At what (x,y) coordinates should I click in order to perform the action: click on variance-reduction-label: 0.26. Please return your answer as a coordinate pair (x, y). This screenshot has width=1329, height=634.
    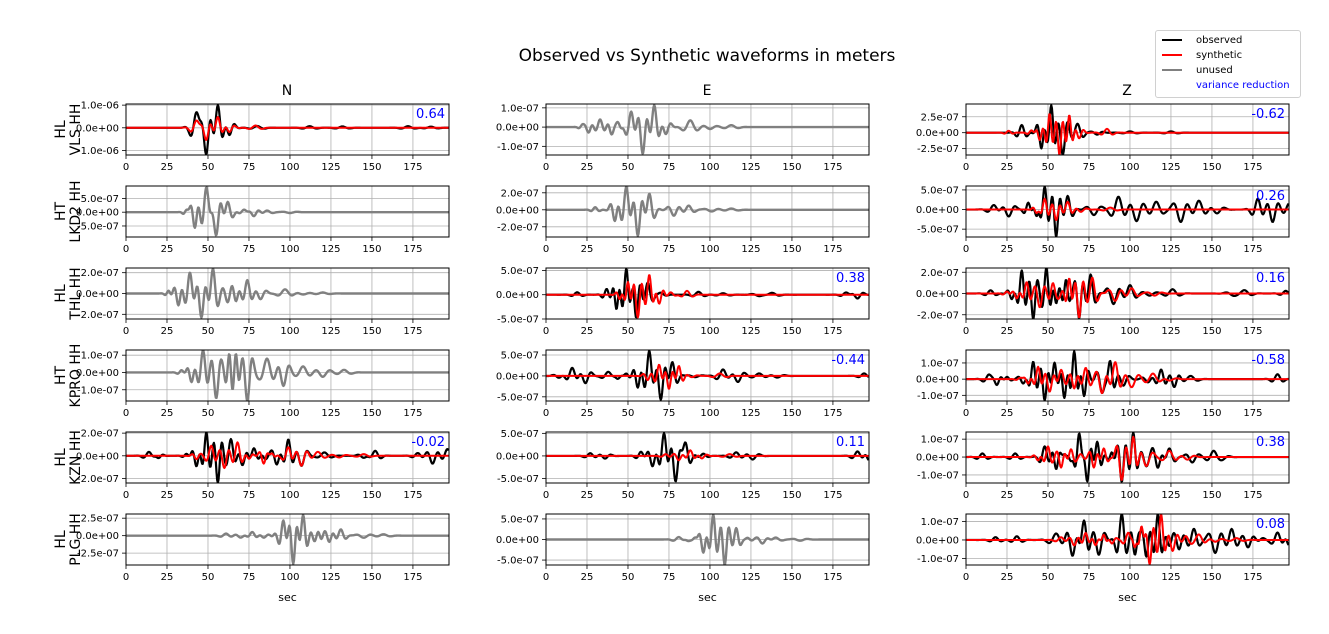
    Looking at the image, I should click on (1270, 196).